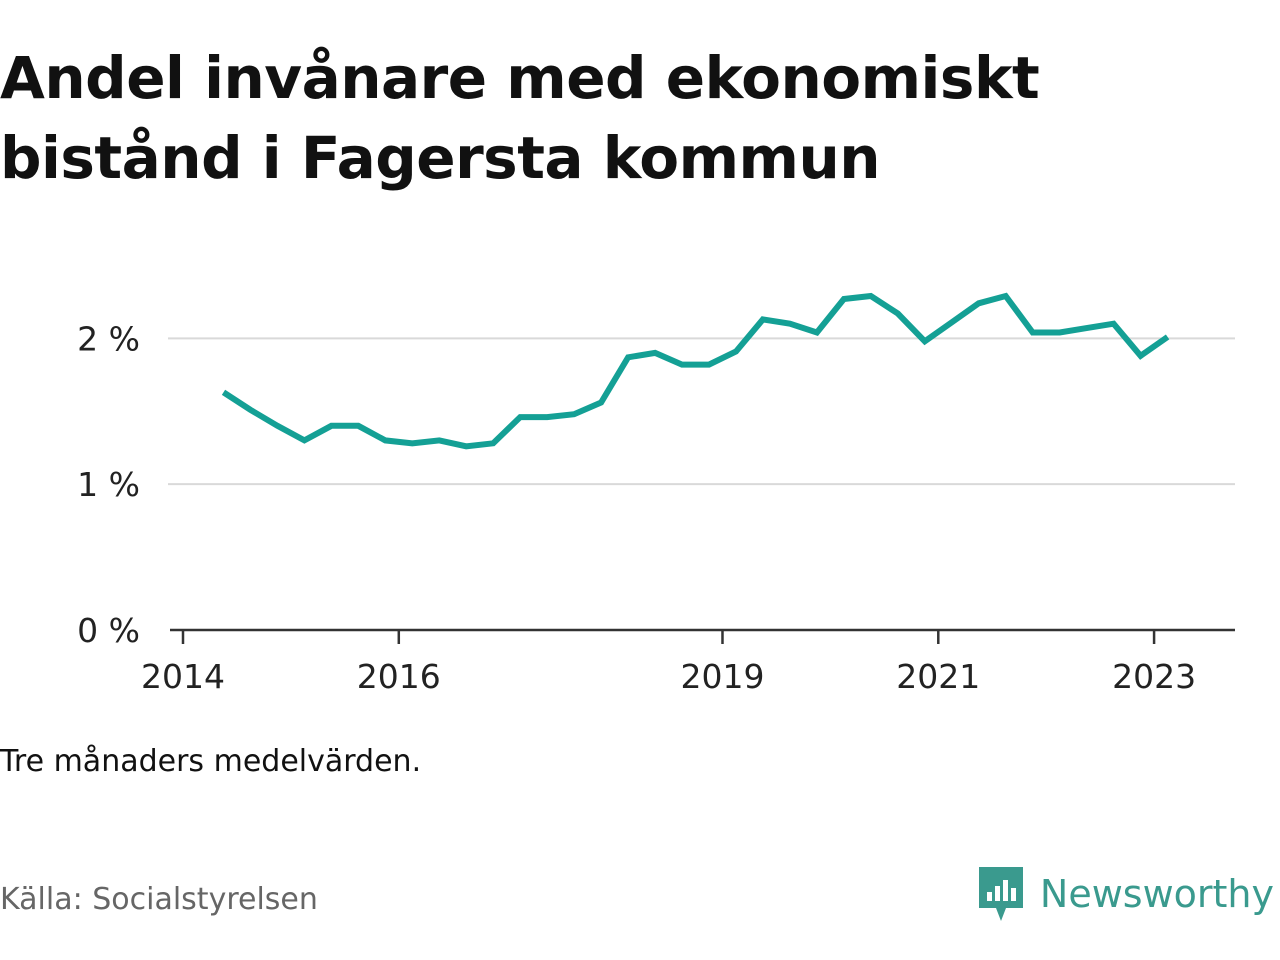 The image size is (1280, 960). Describe the element at coordinates (211, 761) in the screenshot. I see `chart-note: Tre månaders medelvärden.` at that location.